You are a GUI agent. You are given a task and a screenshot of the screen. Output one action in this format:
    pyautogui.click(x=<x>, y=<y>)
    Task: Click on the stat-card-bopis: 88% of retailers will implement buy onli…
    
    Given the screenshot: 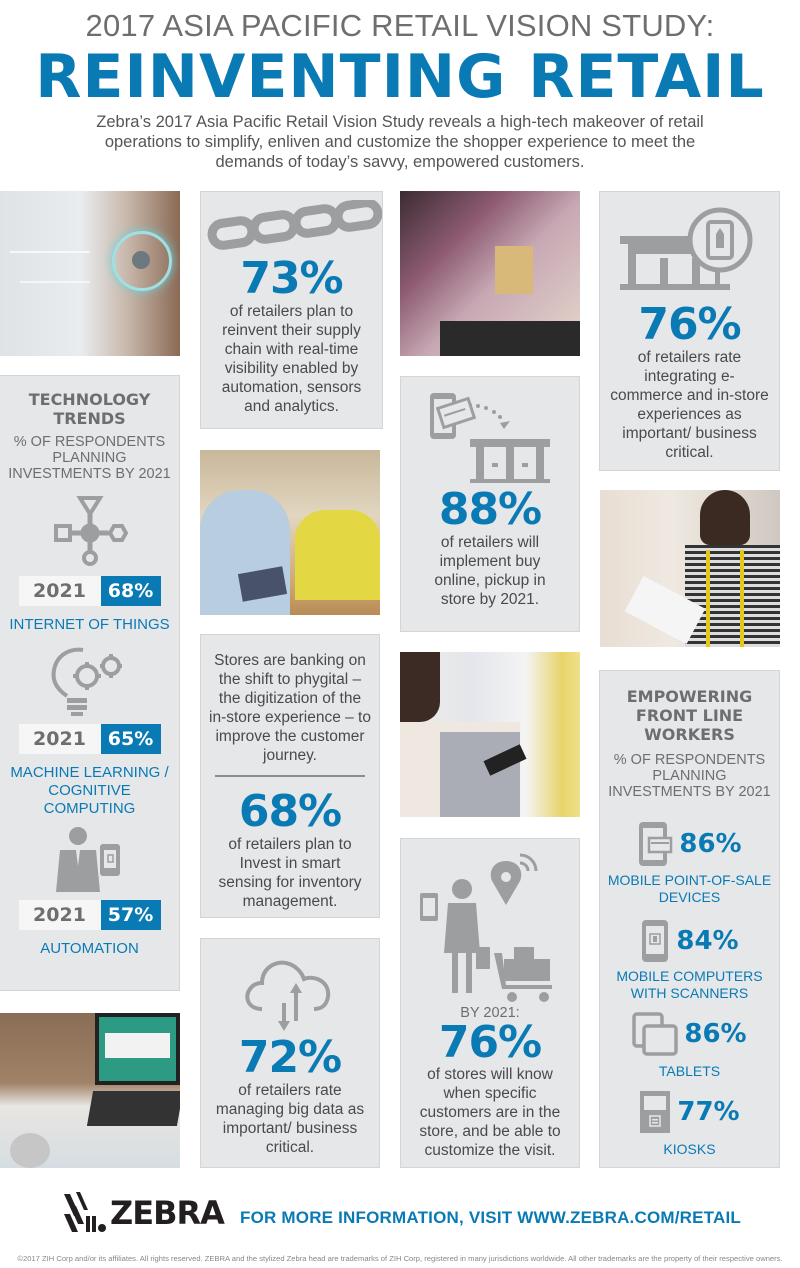 What is the action you would take?
    pyautogui.click(x=490, y=504)
    